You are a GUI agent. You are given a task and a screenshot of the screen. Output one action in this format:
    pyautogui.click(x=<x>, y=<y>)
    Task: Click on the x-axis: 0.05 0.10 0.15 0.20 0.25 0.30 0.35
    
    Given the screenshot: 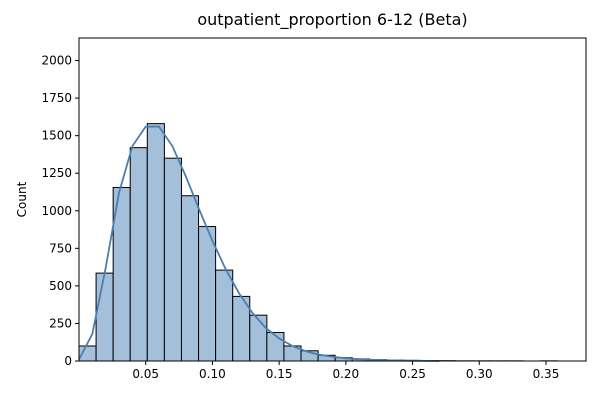 What is the action you would take?
    pyautogui.click(x=345, y=371)
    